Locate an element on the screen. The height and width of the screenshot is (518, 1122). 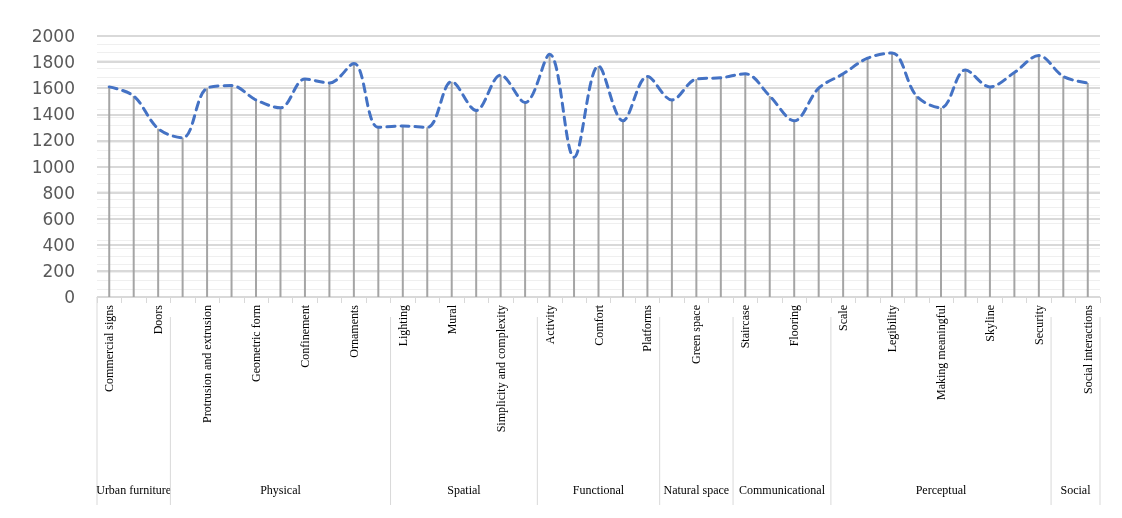
text: Perceptual is located at coordinates (941, 490).